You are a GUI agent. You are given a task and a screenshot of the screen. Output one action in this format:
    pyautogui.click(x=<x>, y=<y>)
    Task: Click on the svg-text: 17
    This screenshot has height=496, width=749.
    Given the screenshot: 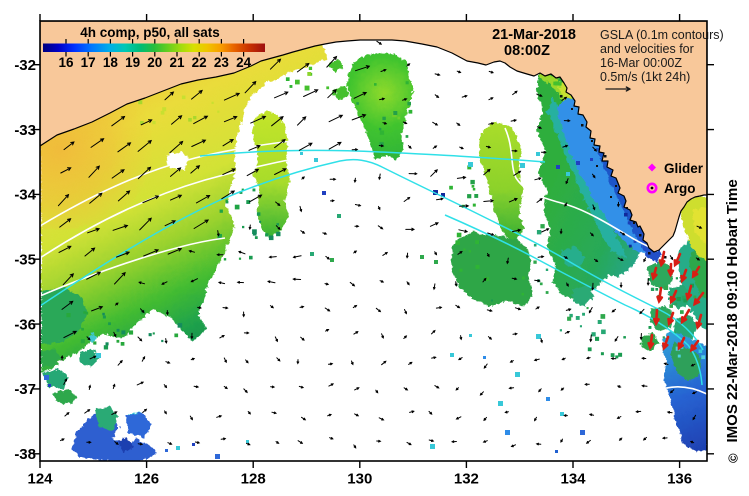 What is the action you would take?
    pyautogui.click(x=88, y=62)
    